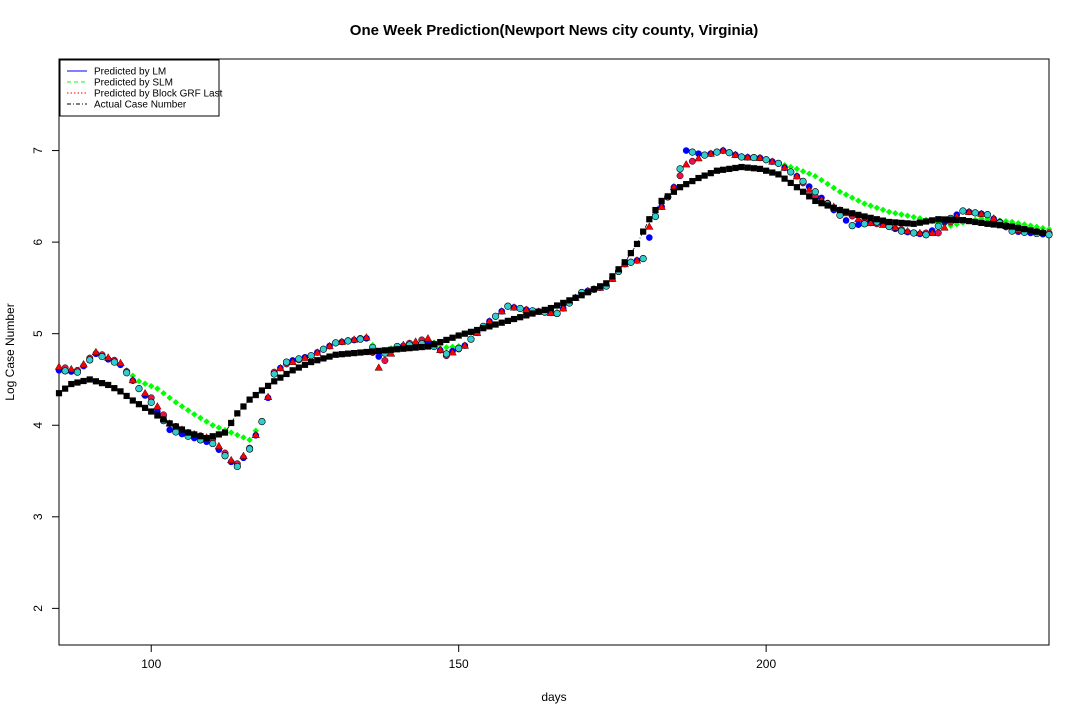  I want to click on y-axis: 2 3 4 5 6 7, so click(45, 379).